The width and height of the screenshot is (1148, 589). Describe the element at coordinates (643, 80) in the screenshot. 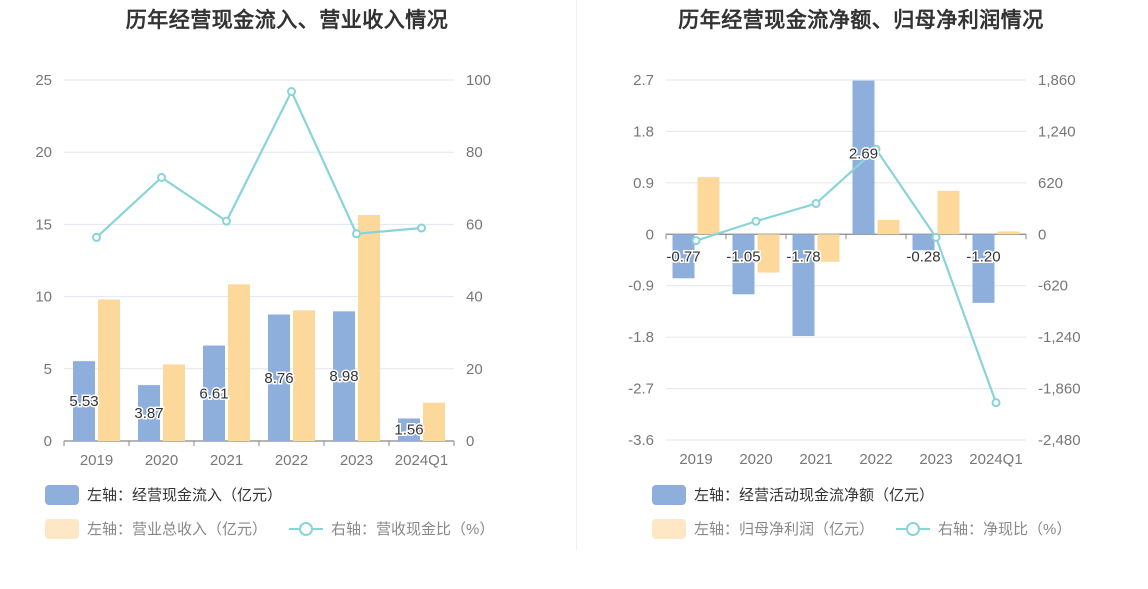

I see `y-left-tick-label: 2.7` at that location.